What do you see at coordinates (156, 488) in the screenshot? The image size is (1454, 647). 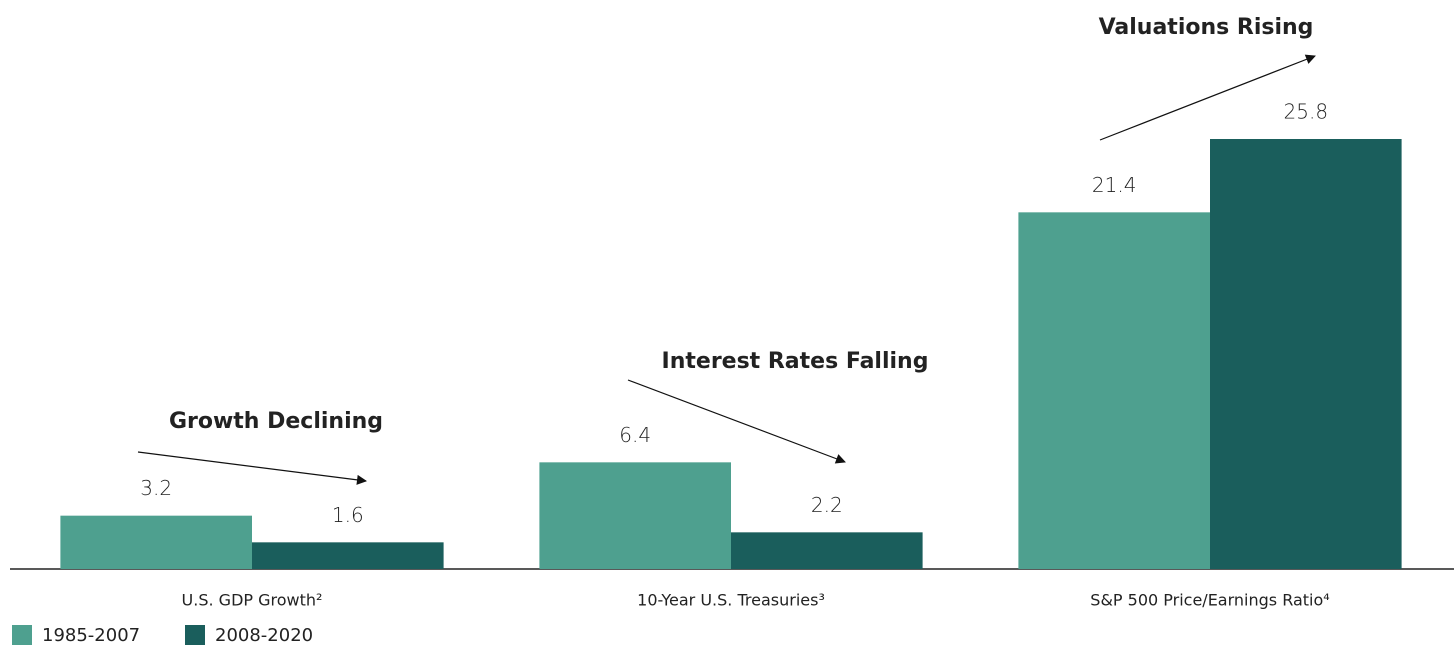 I see `value-label: 3.2` at bounding box center [156, 488].